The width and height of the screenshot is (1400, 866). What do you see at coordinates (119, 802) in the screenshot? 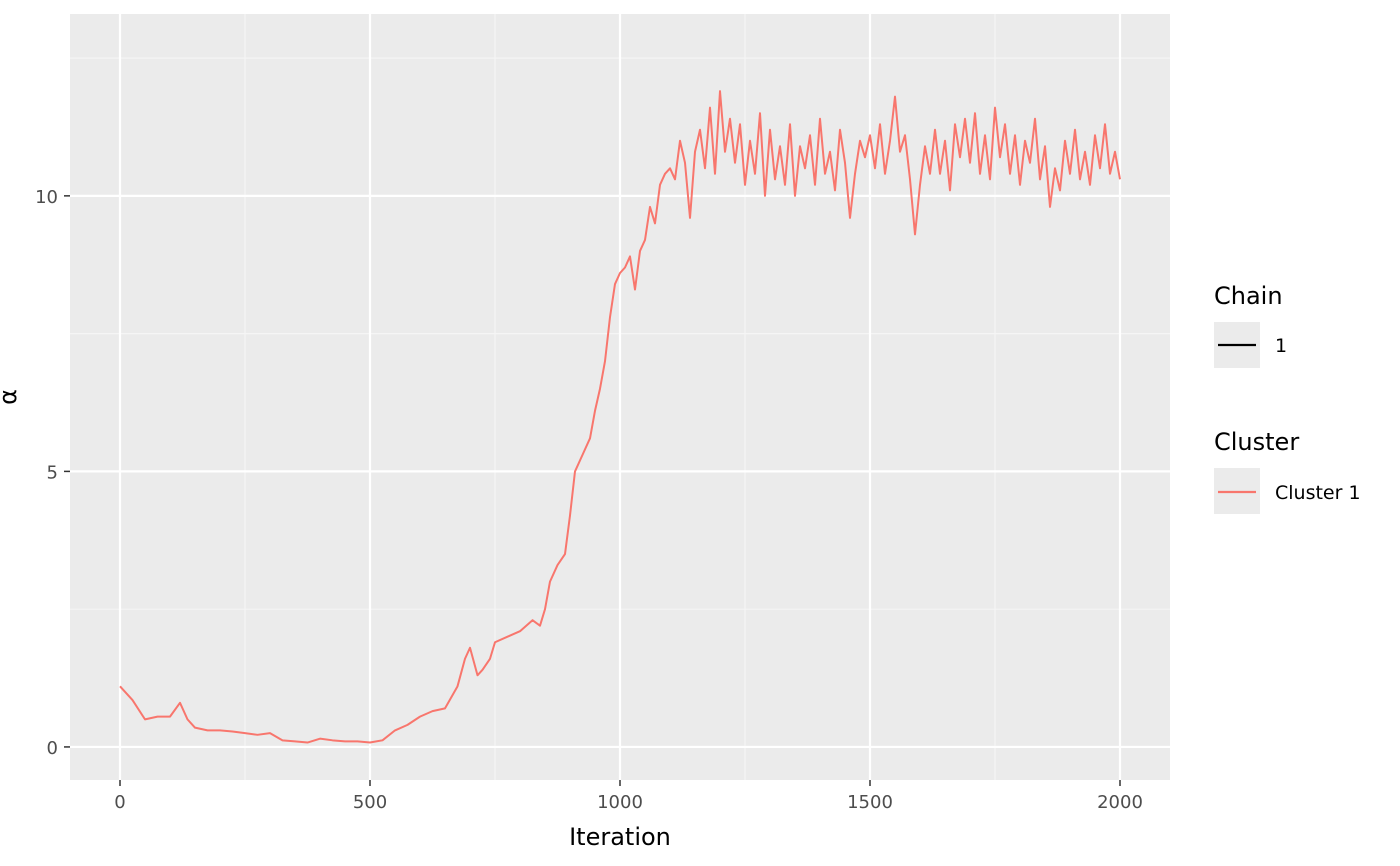
I see `x-tick-label: 0` at bounding box center [119, 802].